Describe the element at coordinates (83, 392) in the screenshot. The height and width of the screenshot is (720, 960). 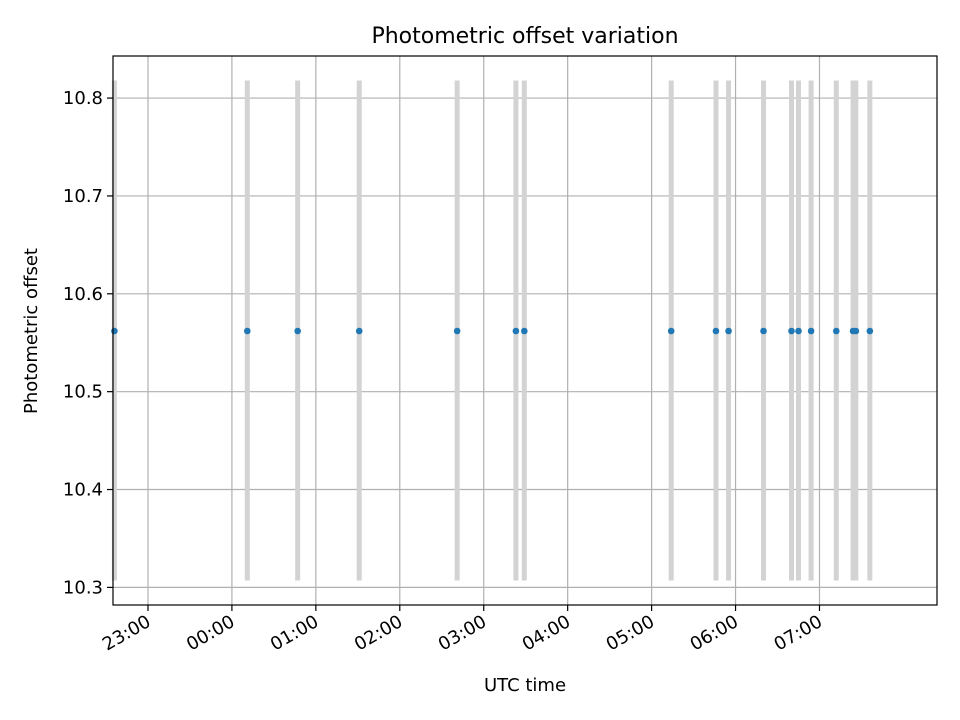
I see `y-tick-label: 10.5` at that location.